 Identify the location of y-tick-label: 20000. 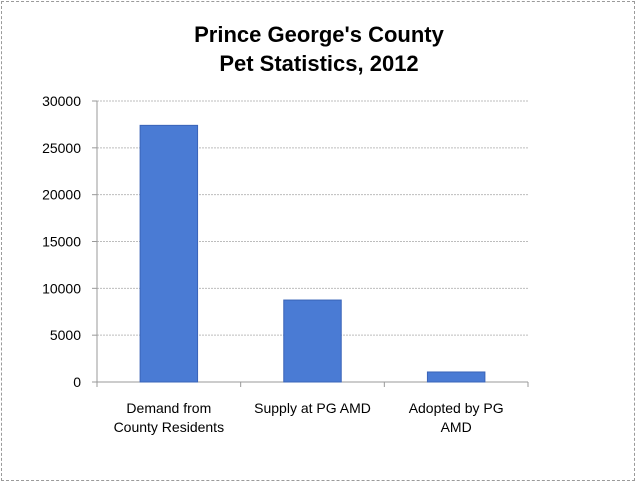
(61, 195).